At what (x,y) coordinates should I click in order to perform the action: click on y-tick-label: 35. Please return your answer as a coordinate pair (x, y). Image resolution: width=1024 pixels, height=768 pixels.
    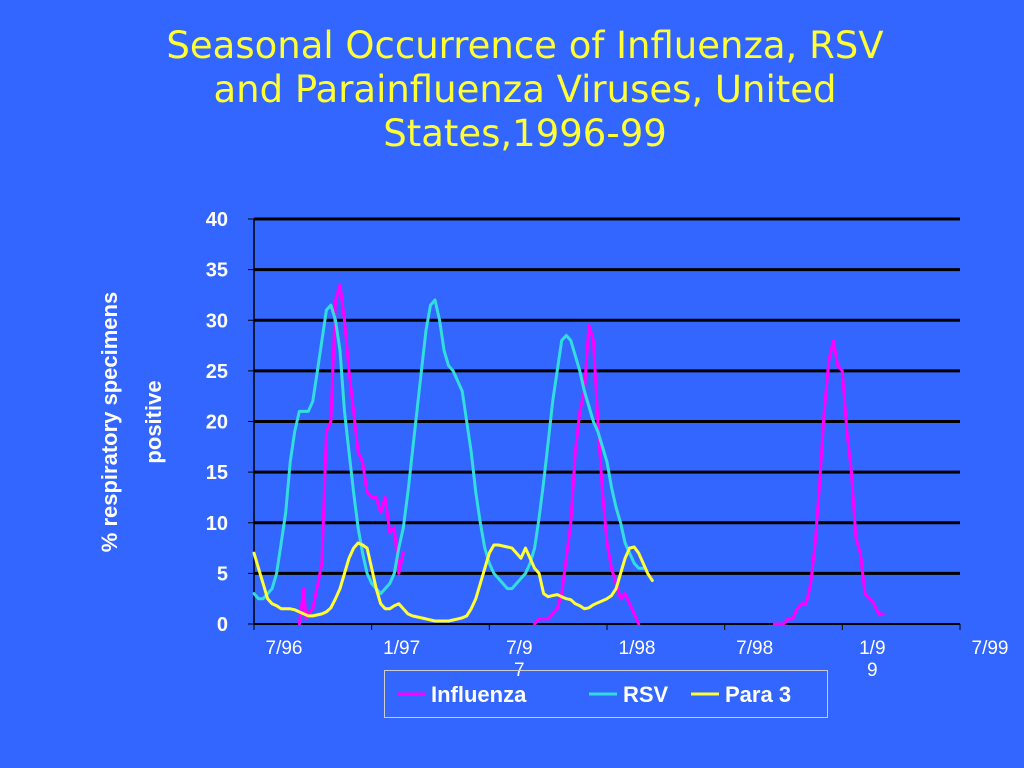
    Looking at the image, I should click on (217, 271).